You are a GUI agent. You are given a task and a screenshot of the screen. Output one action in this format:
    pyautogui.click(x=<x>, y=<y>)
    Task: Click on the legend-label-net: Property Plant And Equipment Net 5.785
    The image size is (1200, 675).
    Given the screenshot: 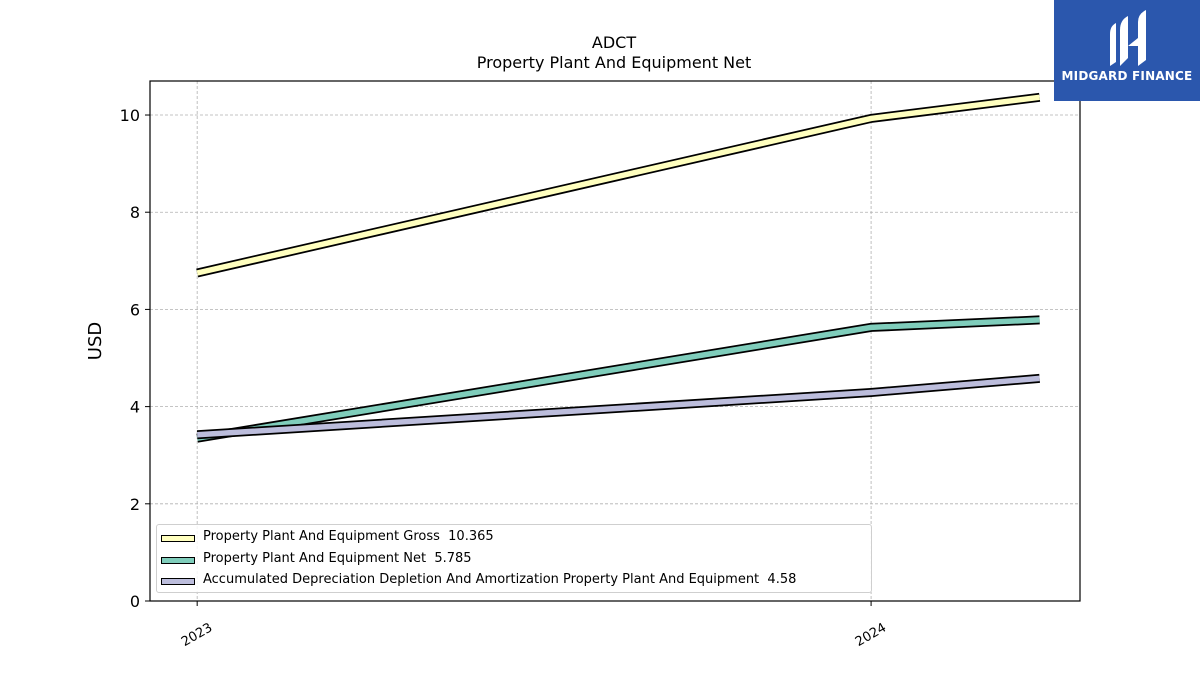 What is the action you would take?
    pyautogui.click(x=337, y=558)
    